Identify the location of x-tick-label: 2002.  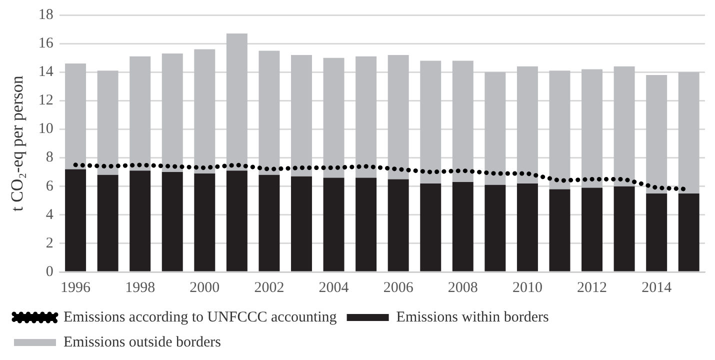
(269, 288).